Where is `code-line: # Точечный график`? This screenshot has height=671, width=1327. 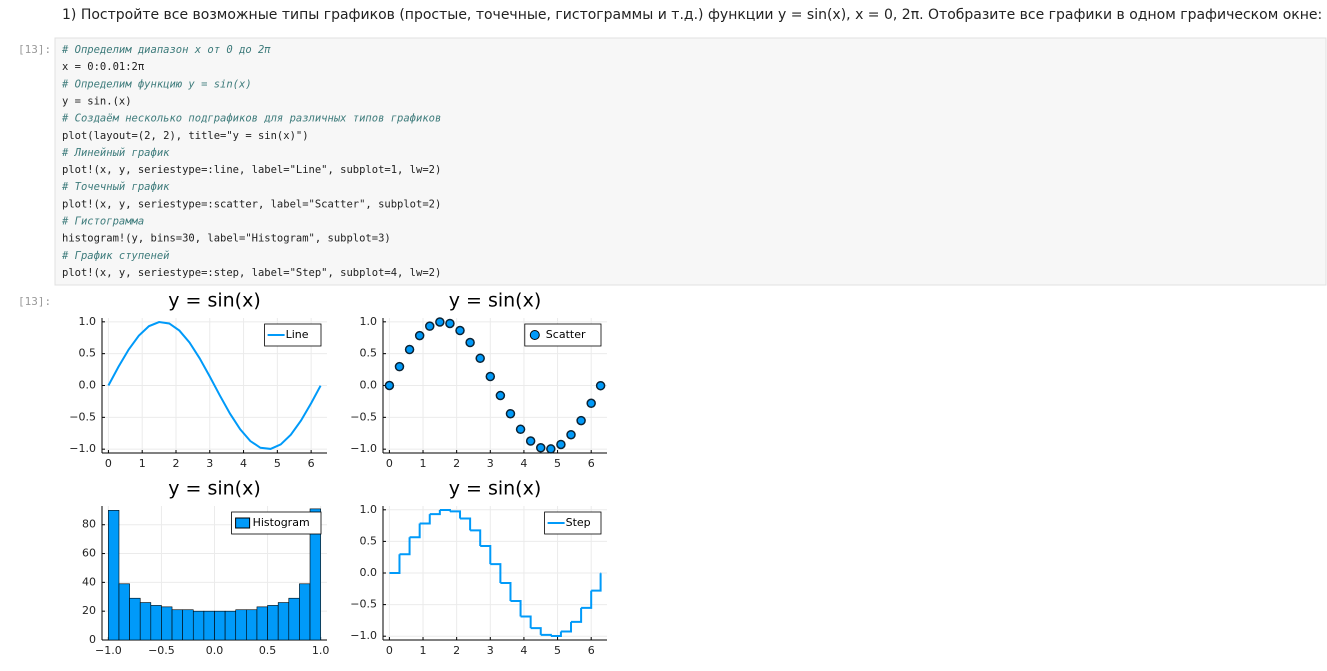 code-line: # Точечный график is located at coordinates (115, 187).